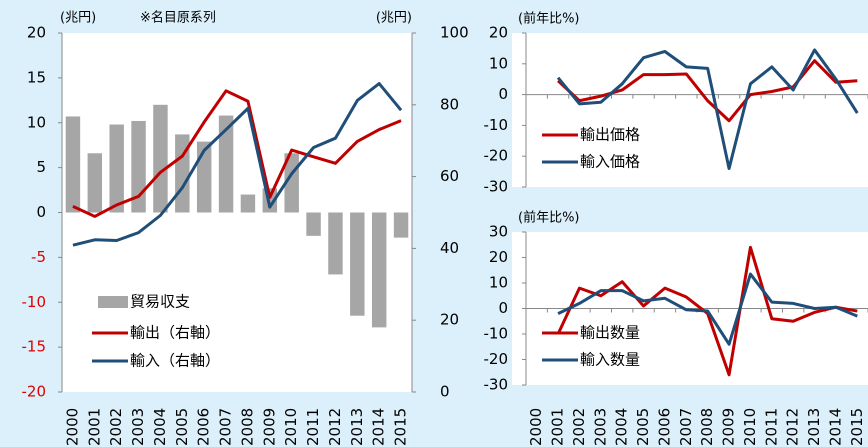 This screenshot has width=868, height=447. Describe the element at coordinates (449, 104) in the screenshot. I see `y2-tick-label: 80` at that location.